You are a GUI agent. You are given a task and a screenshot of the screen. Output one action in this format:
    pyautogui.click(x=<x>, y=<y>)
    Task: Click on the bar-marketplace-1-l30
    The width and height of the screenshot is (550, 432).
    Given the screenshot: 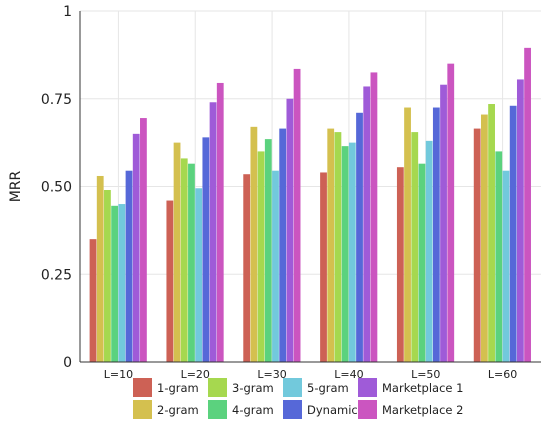 What is the action you would take?
    pyautogui.click(x=290, y=230)
    